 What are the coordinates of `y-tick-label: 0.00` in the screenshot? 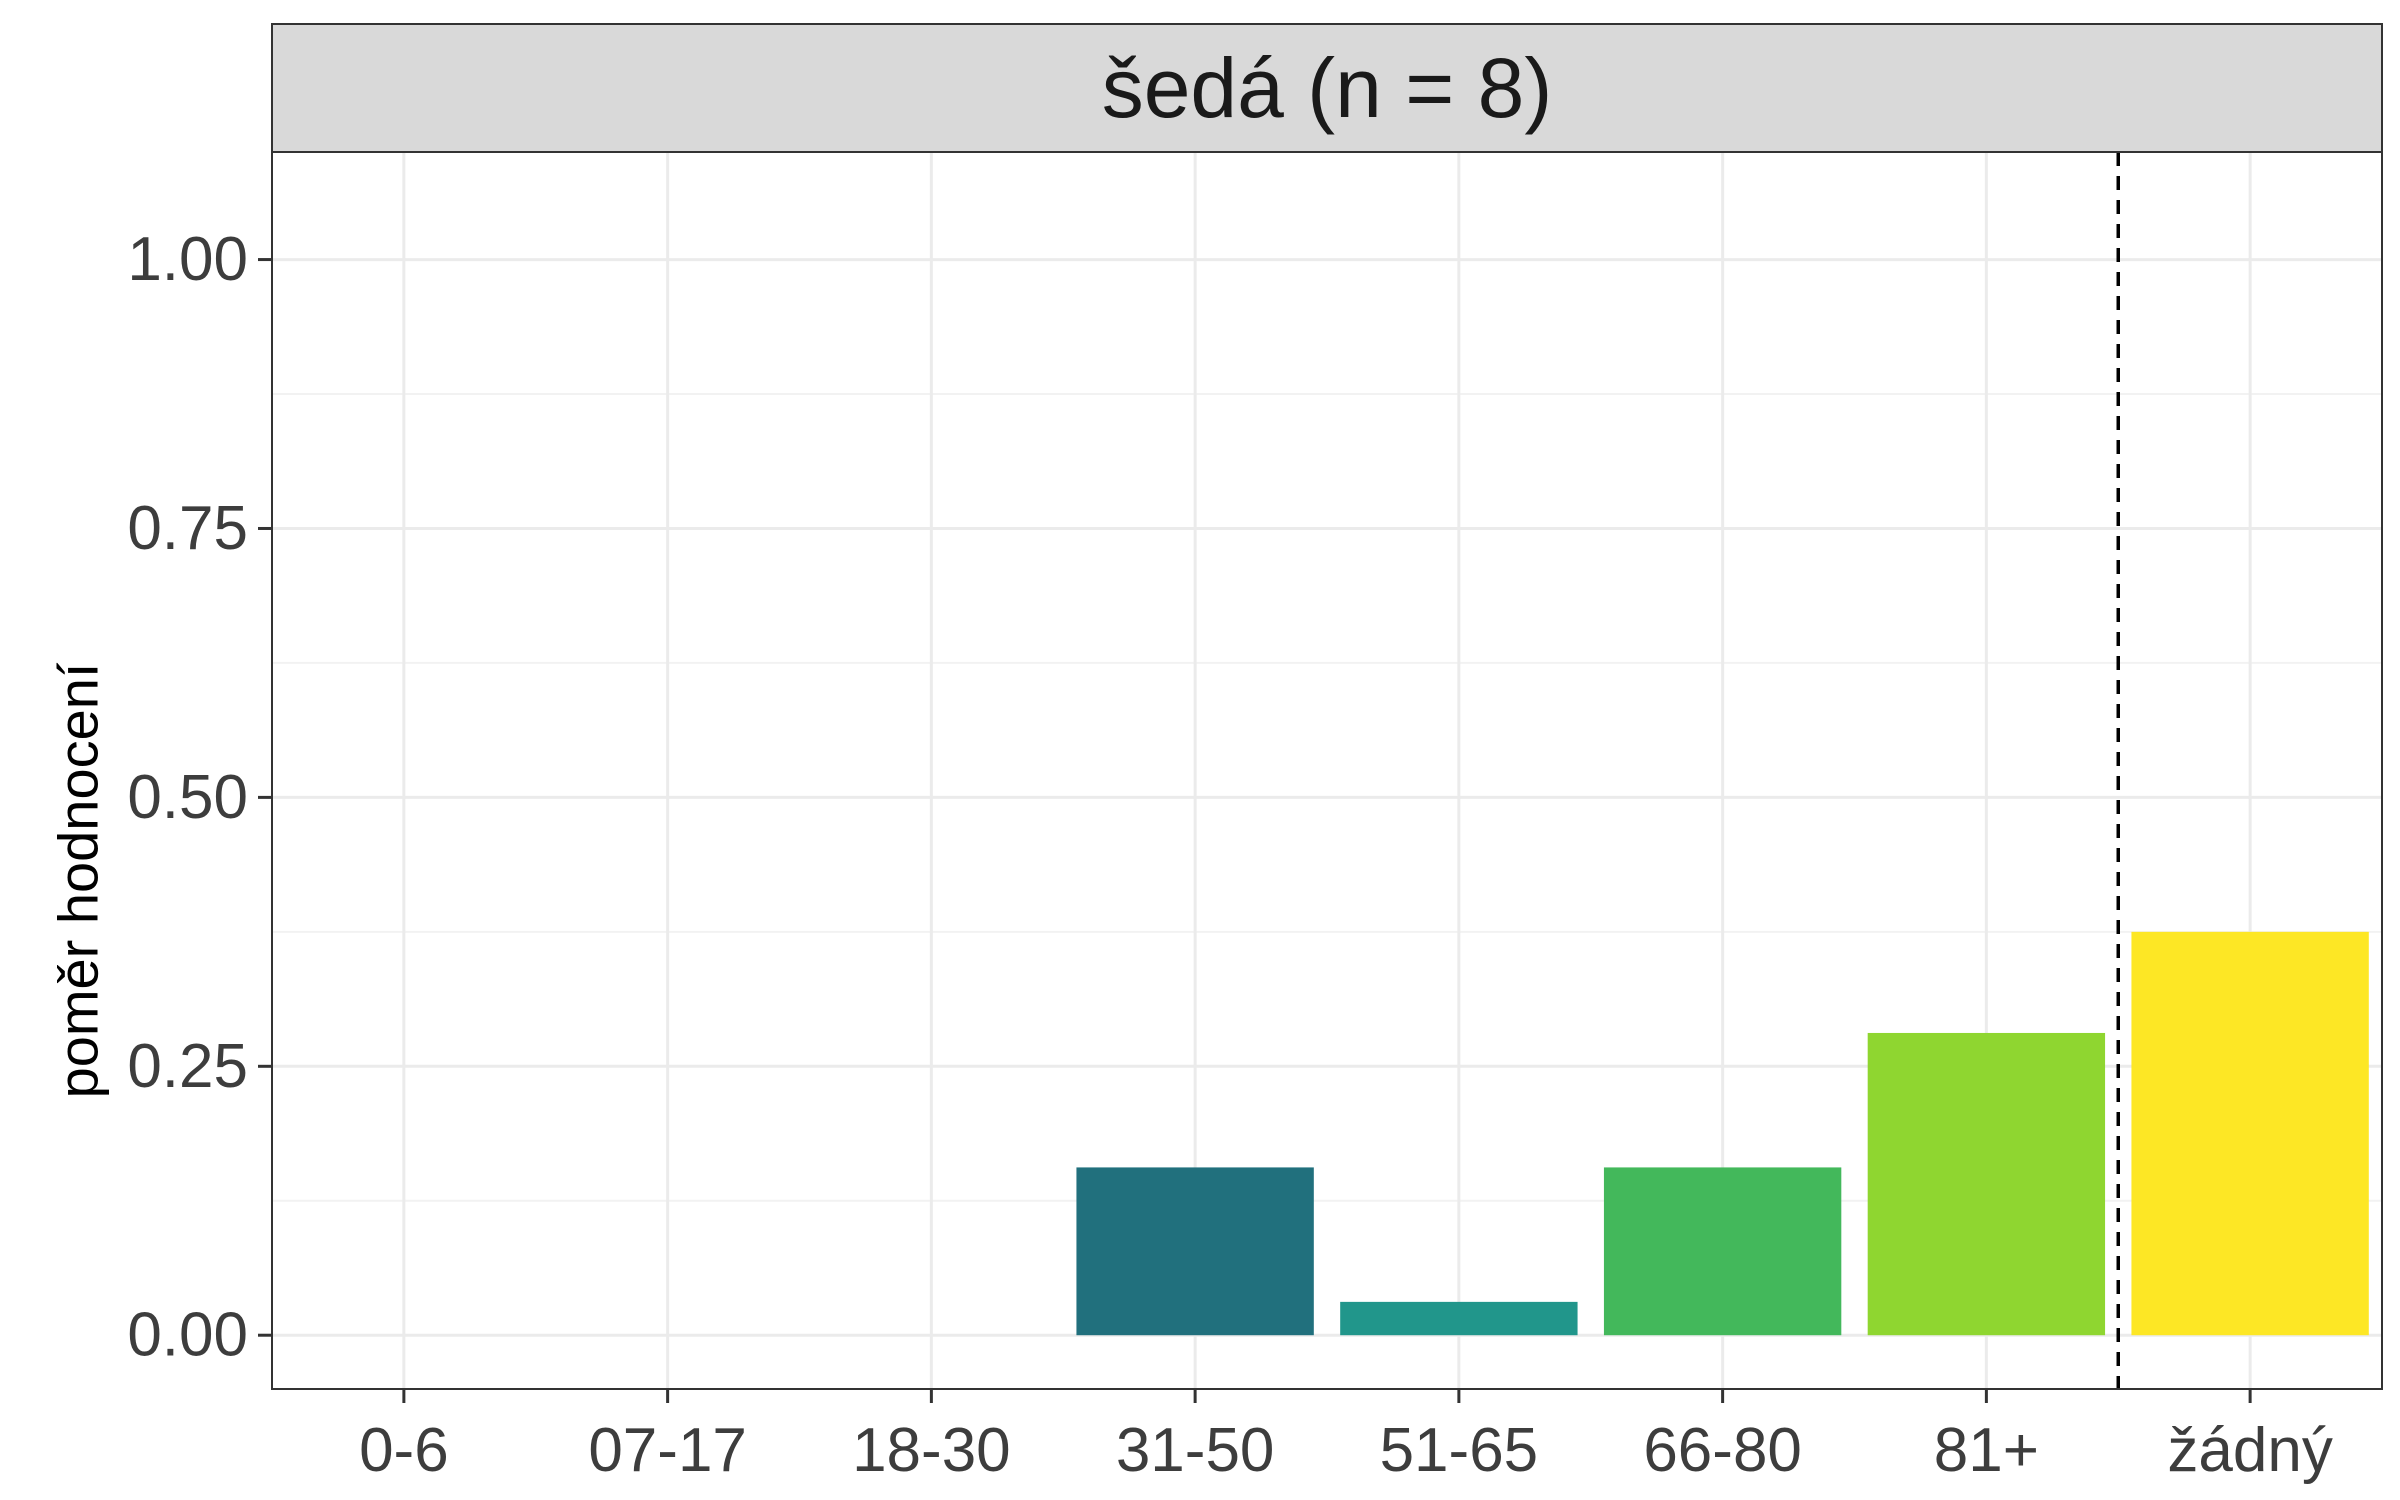 It's located at (187, 1335).